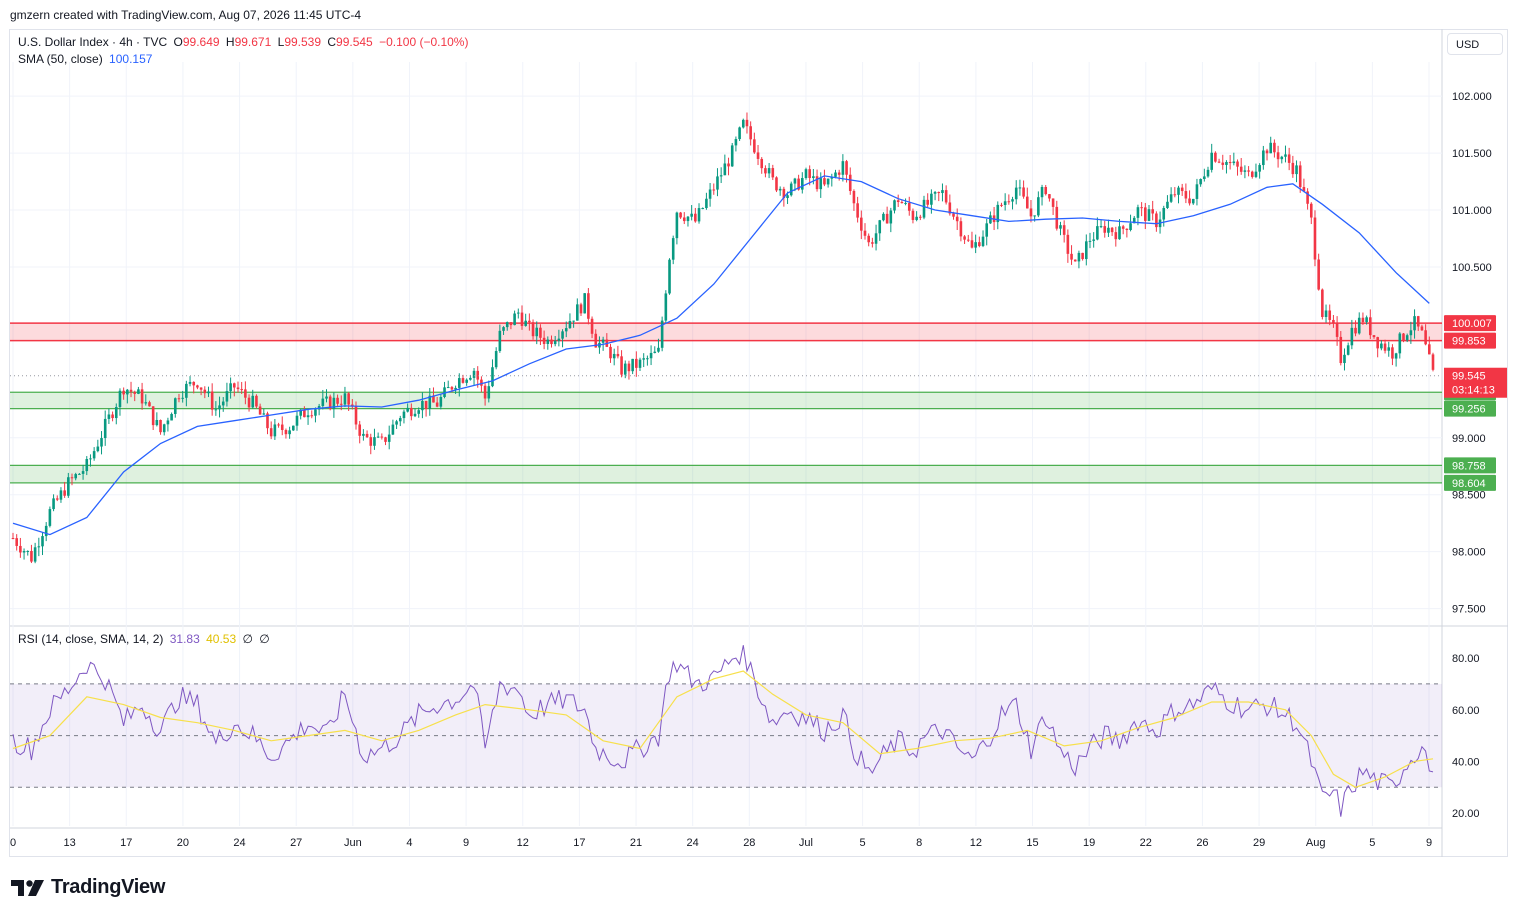 This screenshot has width=1519, height=917. What do you see at coordinates (13, 843) in the screenshot?
I see `time-tick-label: 0` at bounding box center [13, 843].